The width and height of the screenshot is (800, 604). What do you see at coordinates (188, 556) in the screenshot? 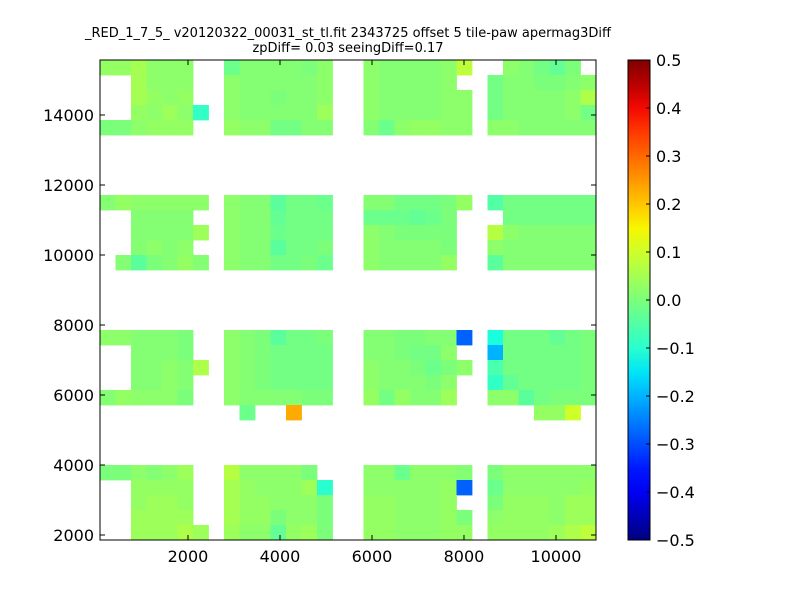
I see `x-tick-label: 2000` at bounding box center [188, 556].